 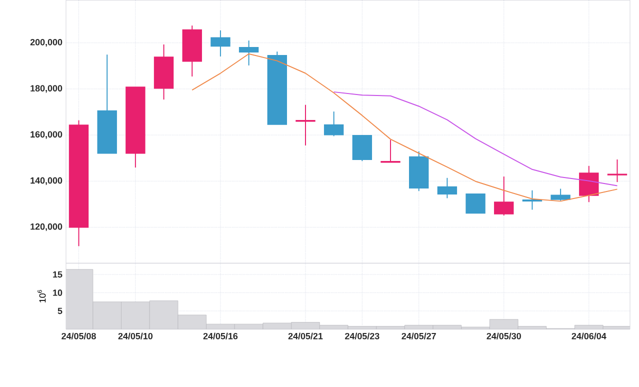 What do you see at coordinates (46, 42) in the screenshot?
I see `y-tick-label: 200,000` at bounding box center [46, 42].